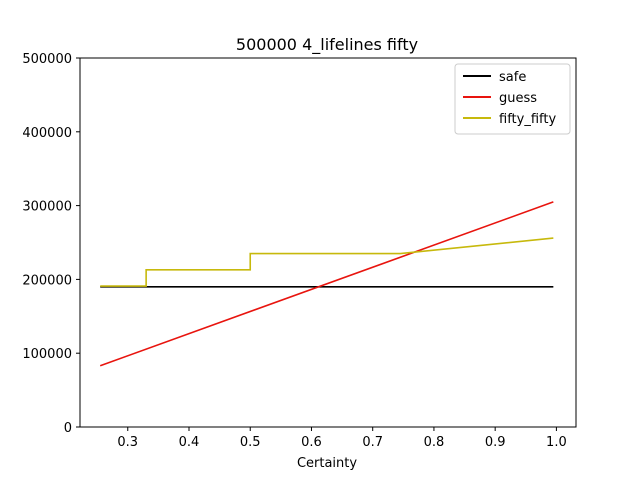  I want to click on y-tick-label: 200000, so click(47, 280).